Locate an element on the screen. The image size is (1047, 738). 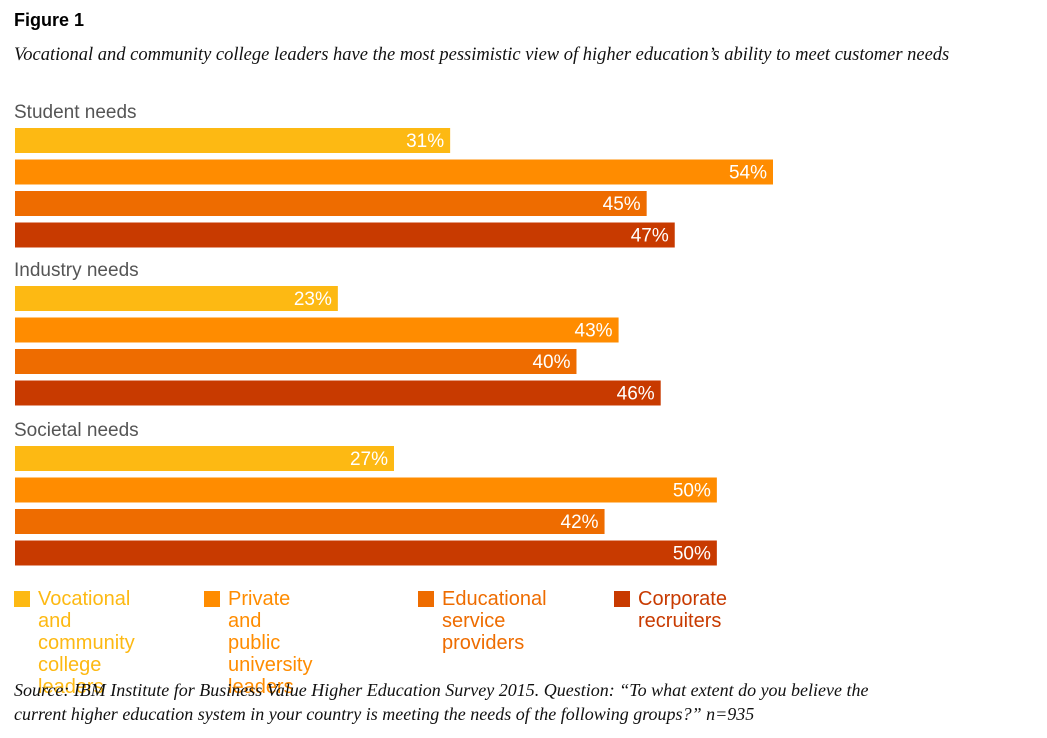
category-label: Societal needs is located at coordinates (76, 430).